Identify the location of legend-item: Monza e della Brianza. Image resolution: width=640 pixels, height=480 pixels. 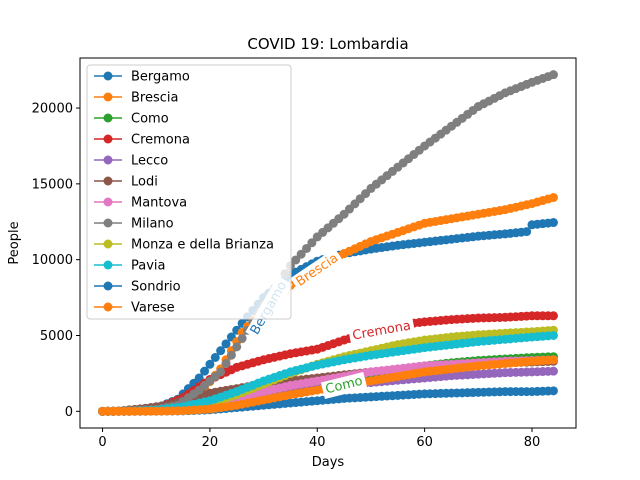
(184, 245).